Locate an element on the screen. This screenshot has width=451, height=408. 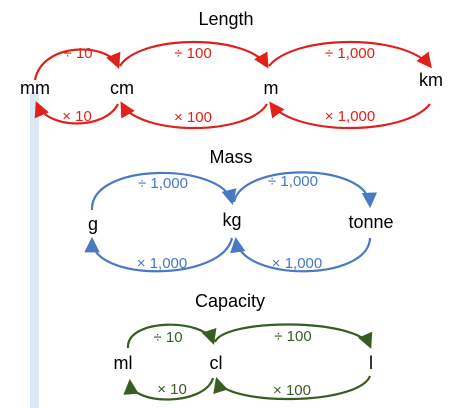
length-divide-label: ÷ 100 is located at coordinates (192, 53).